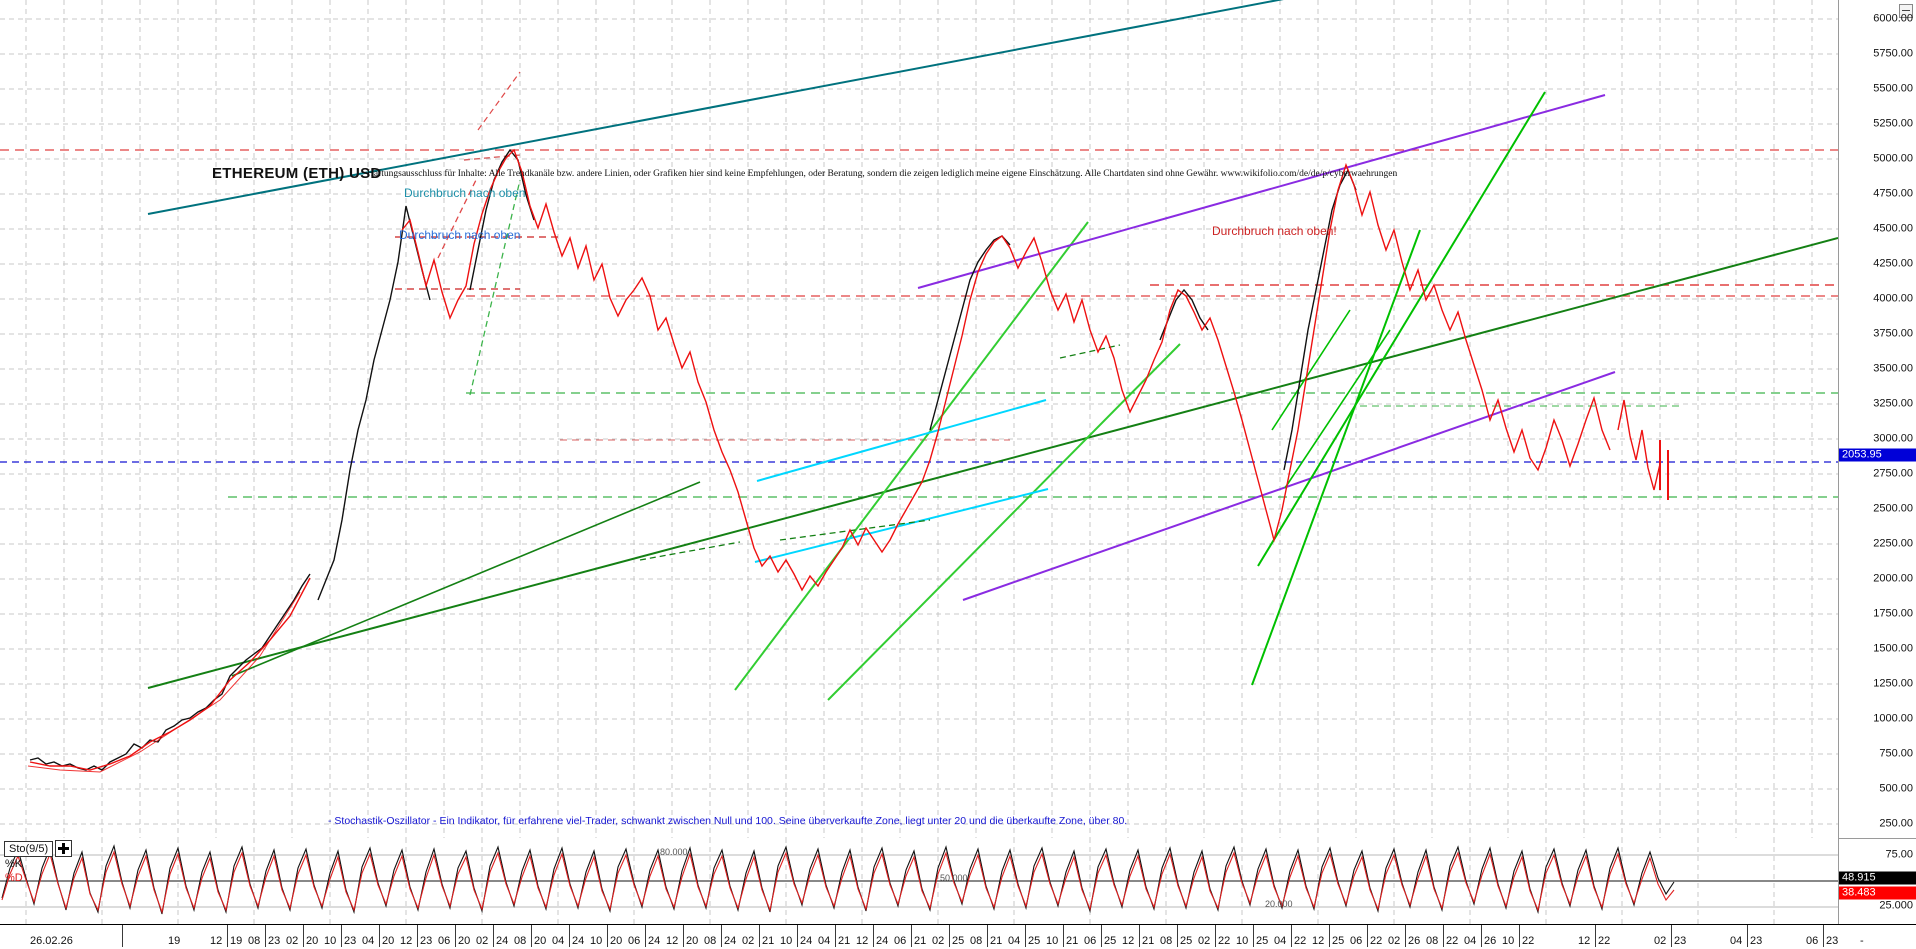 The image size is (1916, 949). Describe the element at coordinates (460, 235) in the screenshot. I see `annotation-breakout-2: Durchbruch nach oben` at that location.